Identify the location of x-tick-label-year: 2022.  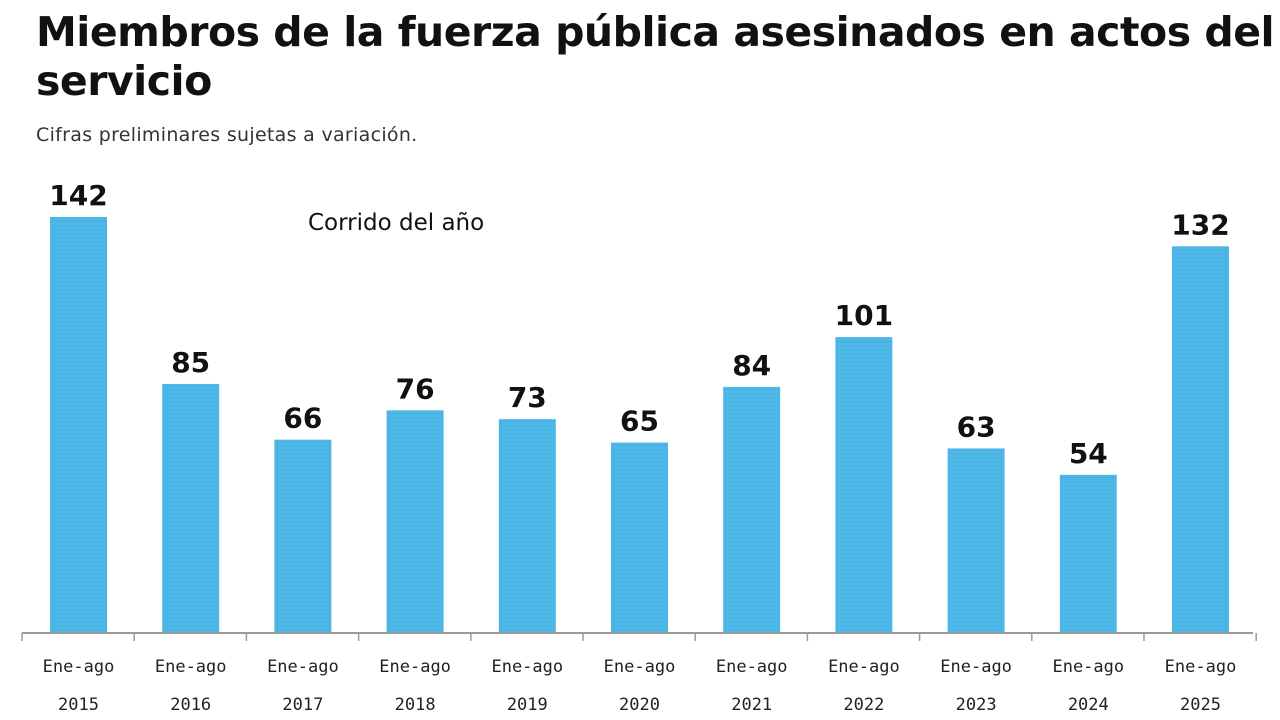
(863, 705).